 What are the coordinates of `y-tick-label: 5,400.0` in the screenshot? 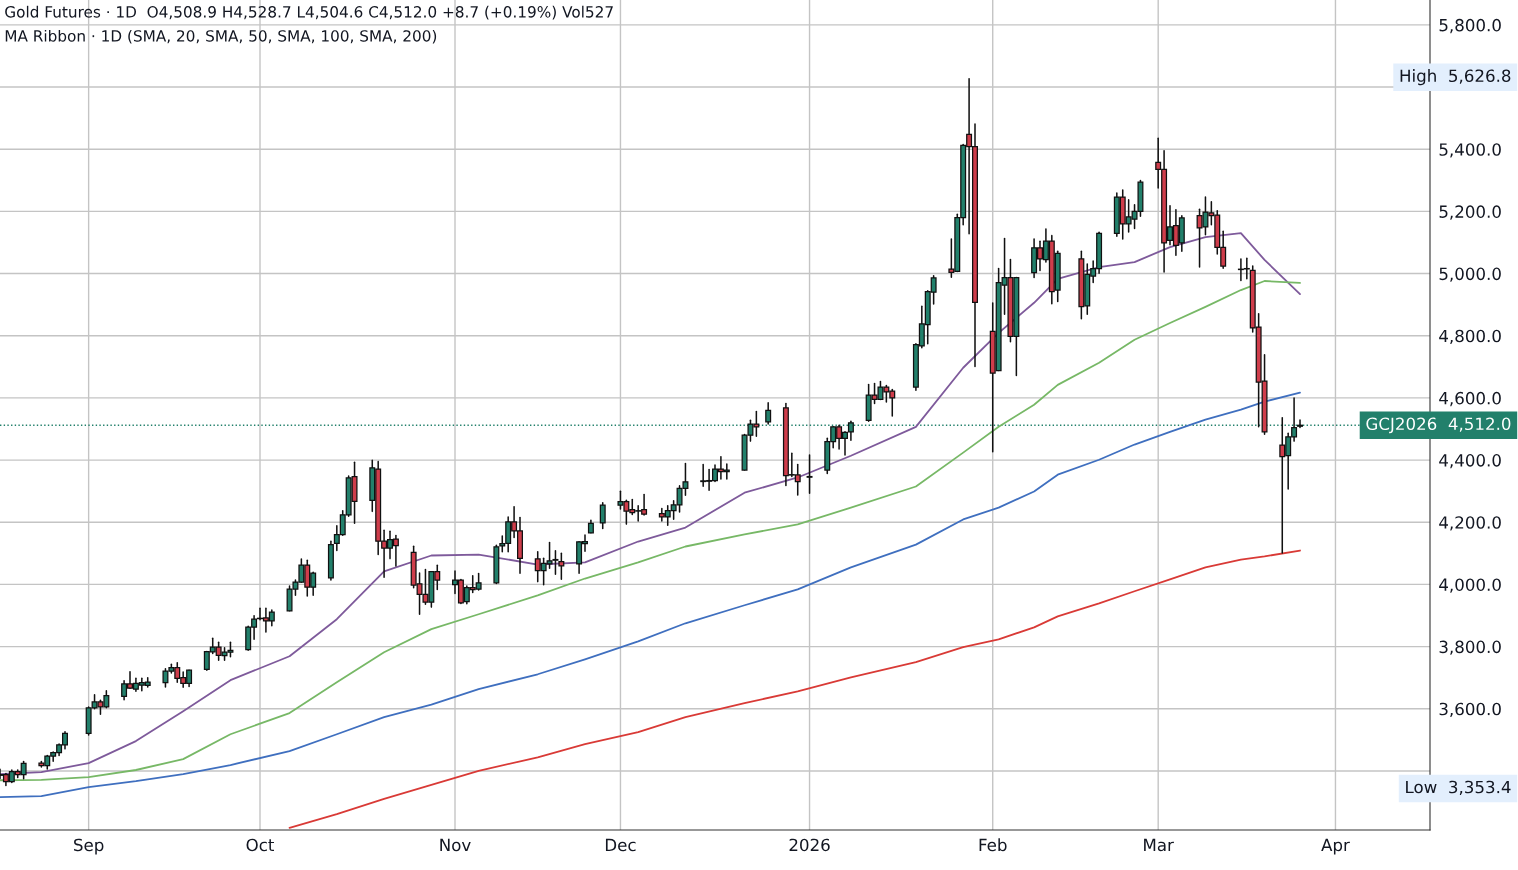 It's located at (1470, 150).